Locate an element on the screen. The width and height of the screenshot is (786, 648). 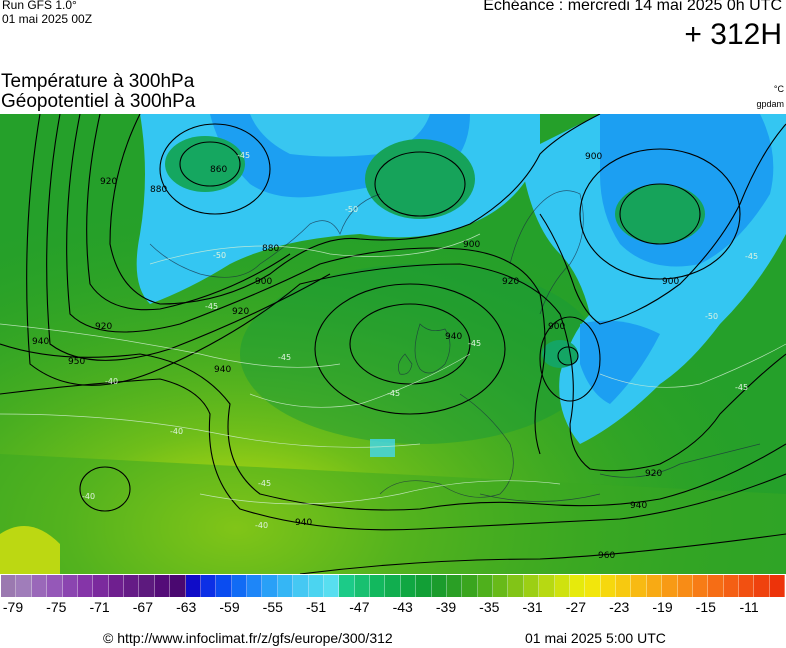
colorbar-tick-label: -67 is located at coordinates (143, 607).